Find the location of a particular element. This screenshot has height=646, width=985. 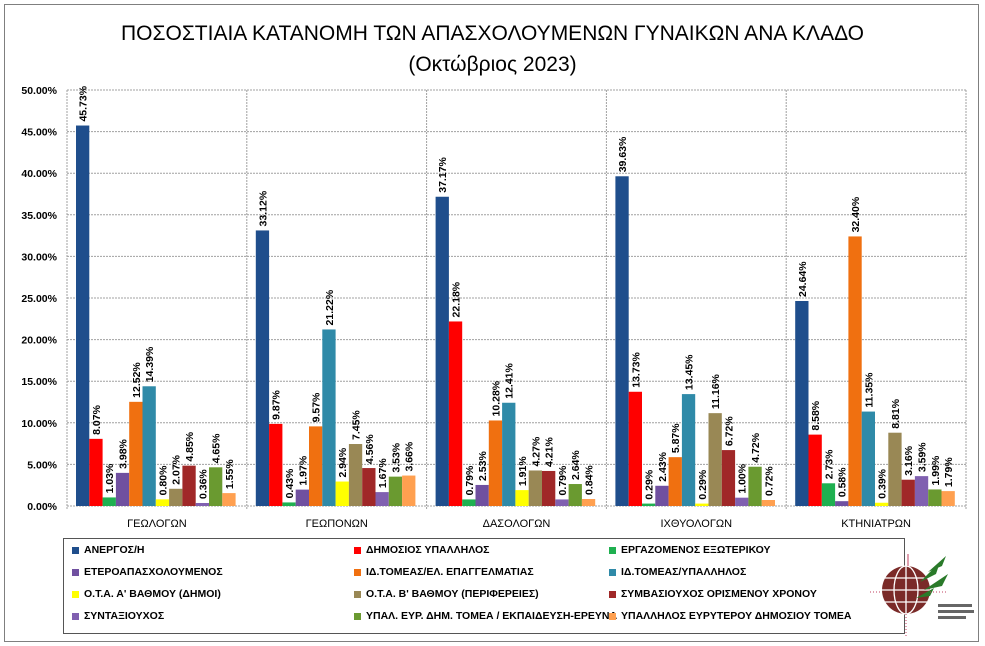

bar-value-label: 0.80% is located at coordinates (163, 480).